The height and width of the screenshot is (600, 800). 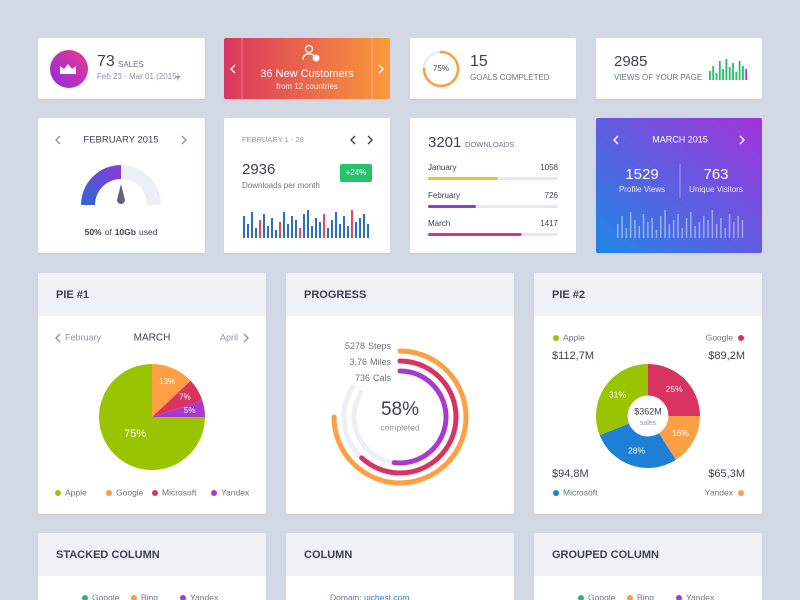 I want to click on stat-label: Unique Visitors, so click(x=716, y=189).